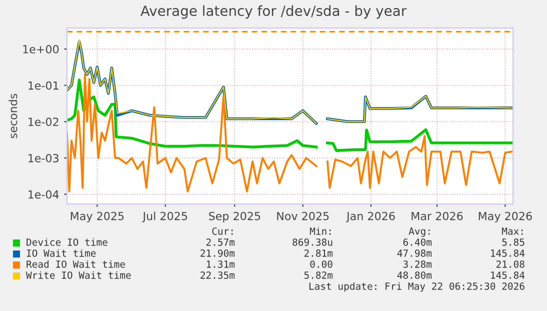 Image resolution: width=547 pixels, height=311 pixels. Describe the element at coordinates (273, 12) in the screenshot. I see `chart-title: Average latency for /dev/sda - by year` at that location.